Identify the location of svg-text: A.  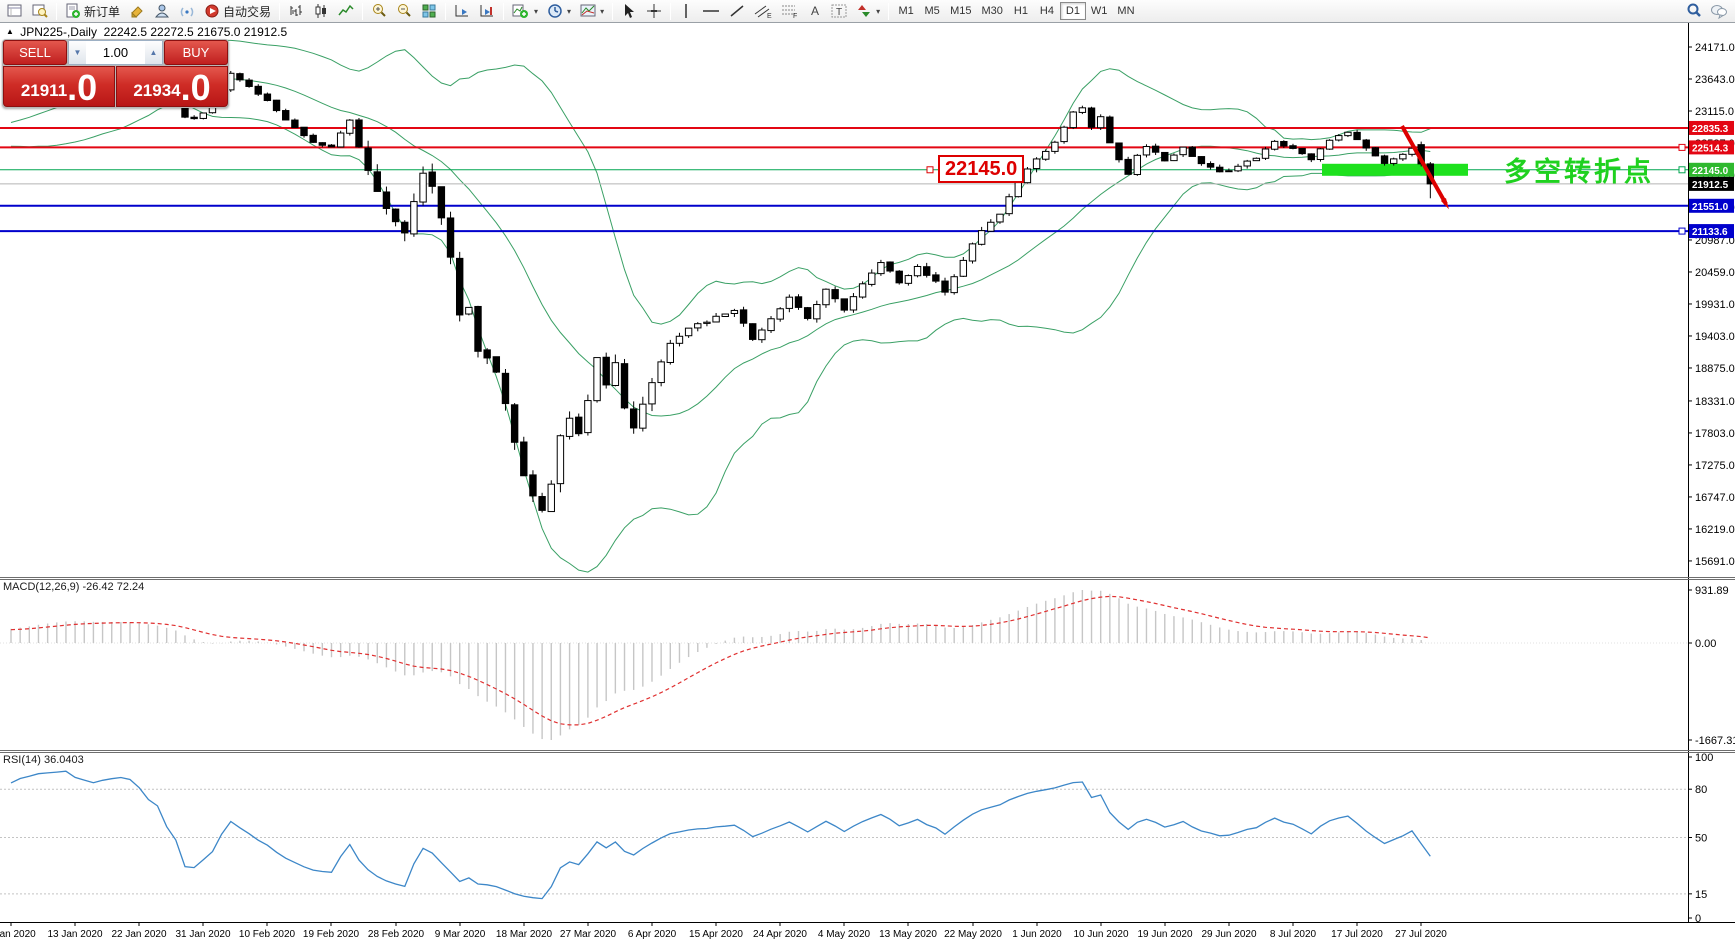
(815, 11).